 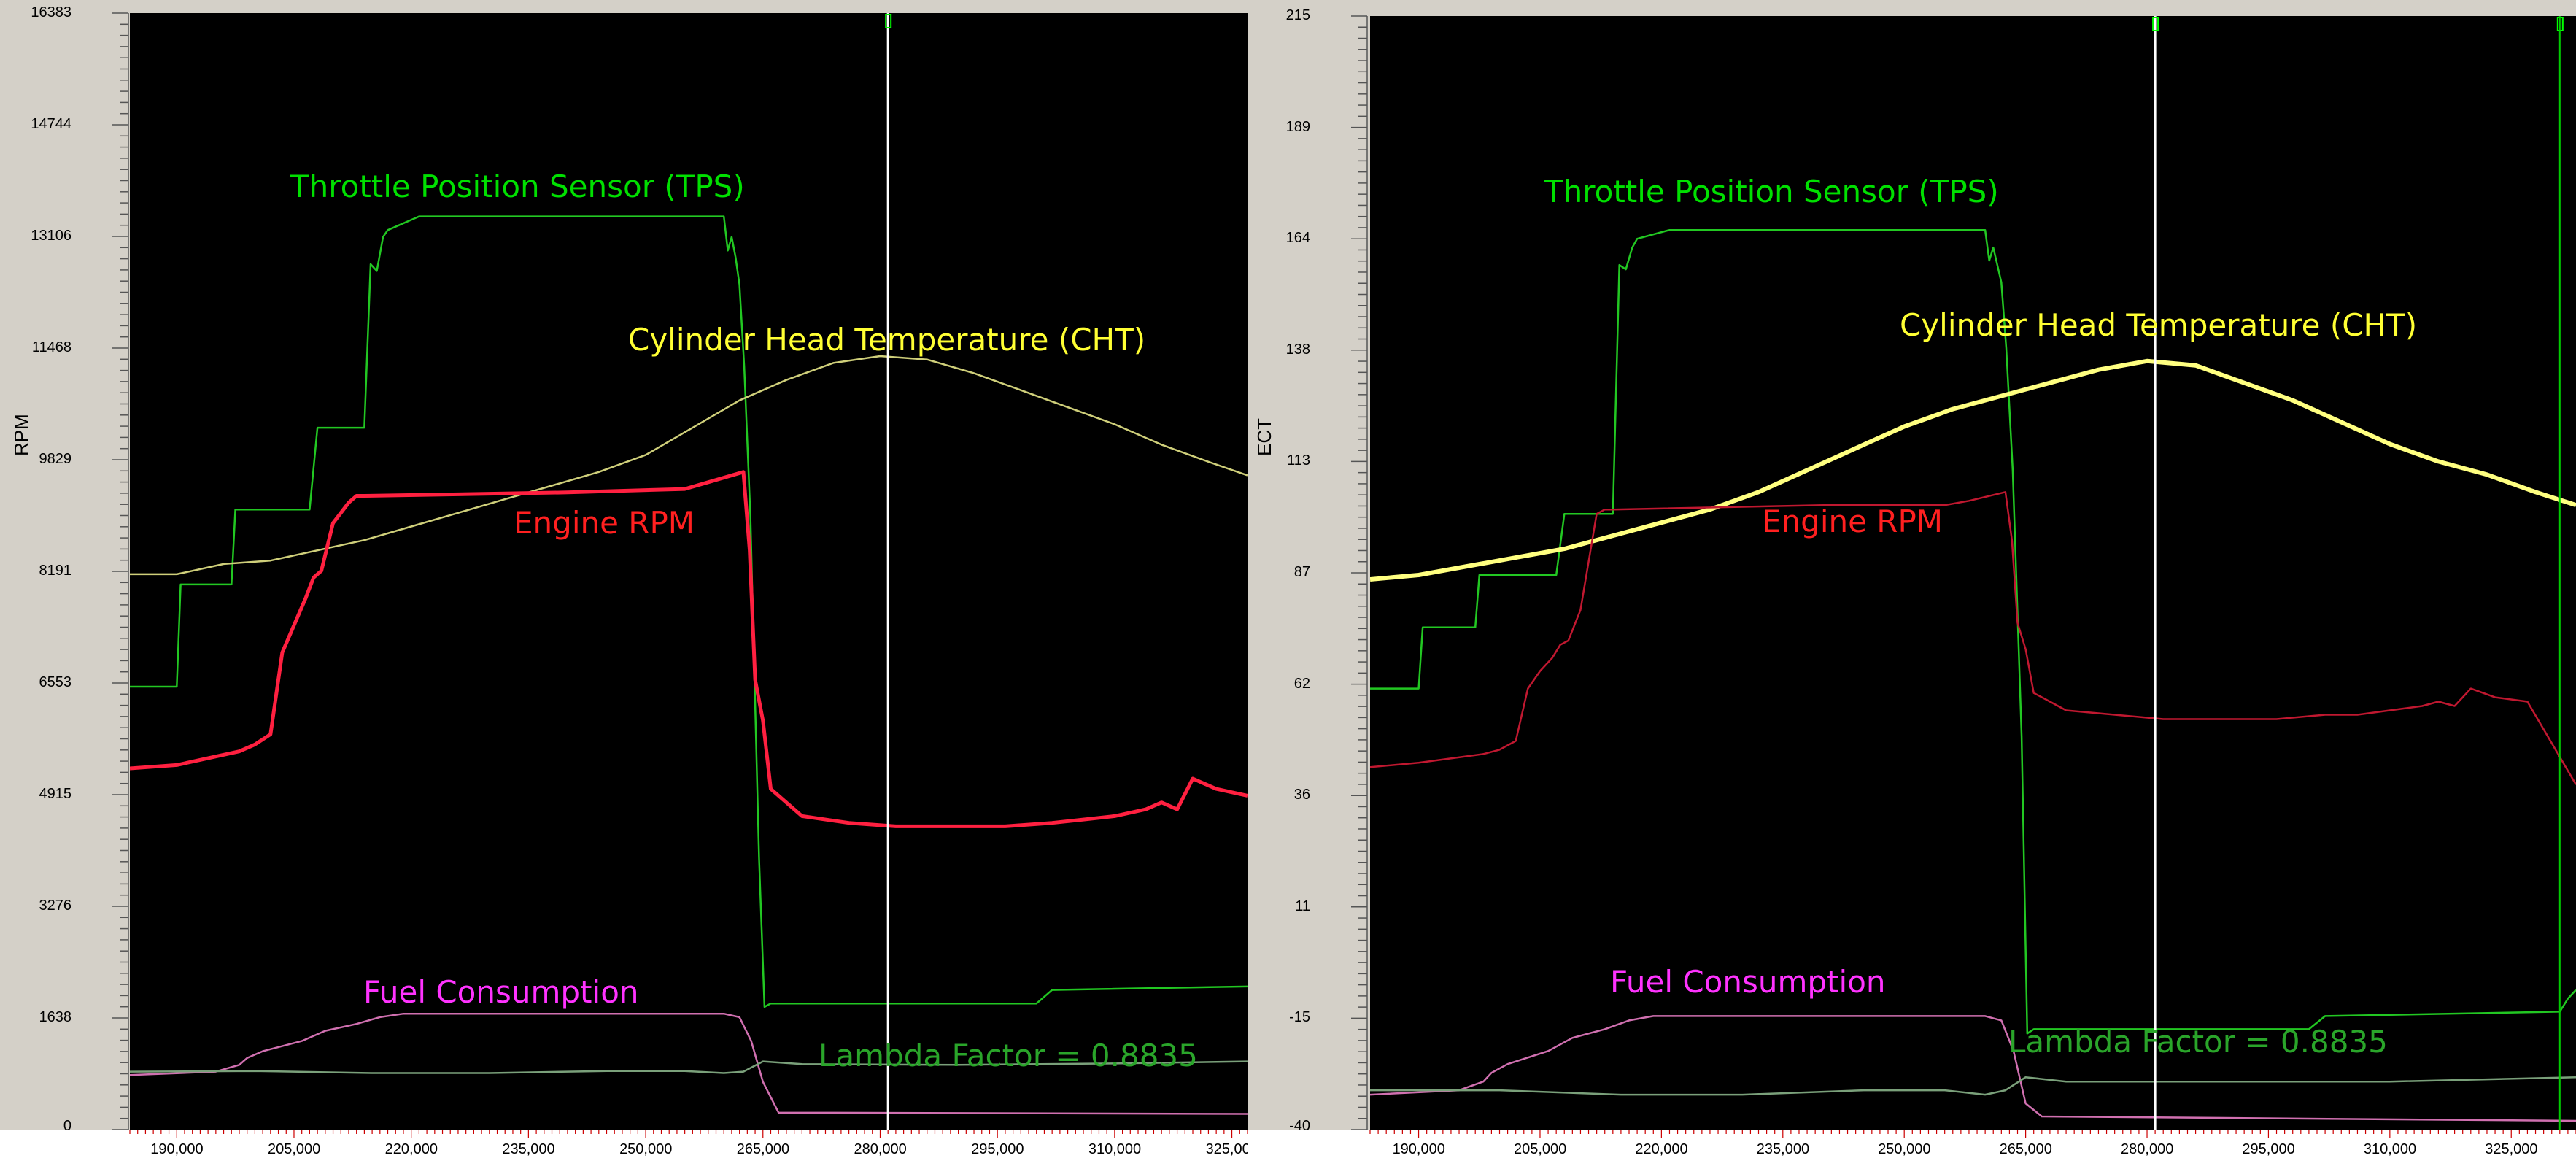 I want to click on y-tick-label: 11, so click(x=1302, y=906).